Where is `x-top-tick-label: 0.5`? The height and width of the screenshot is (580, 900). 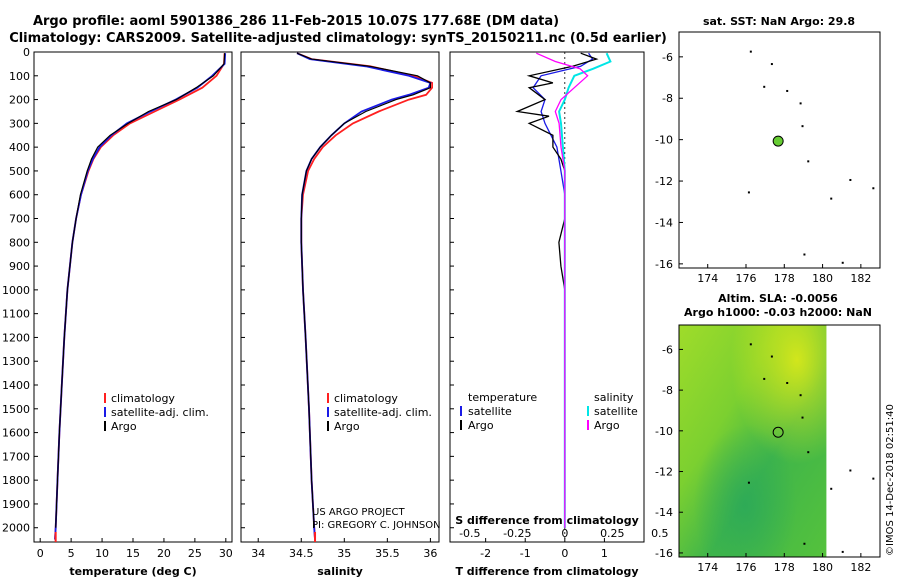 x-top-tick-label: 0.5 is located at coordinates (660, 533).